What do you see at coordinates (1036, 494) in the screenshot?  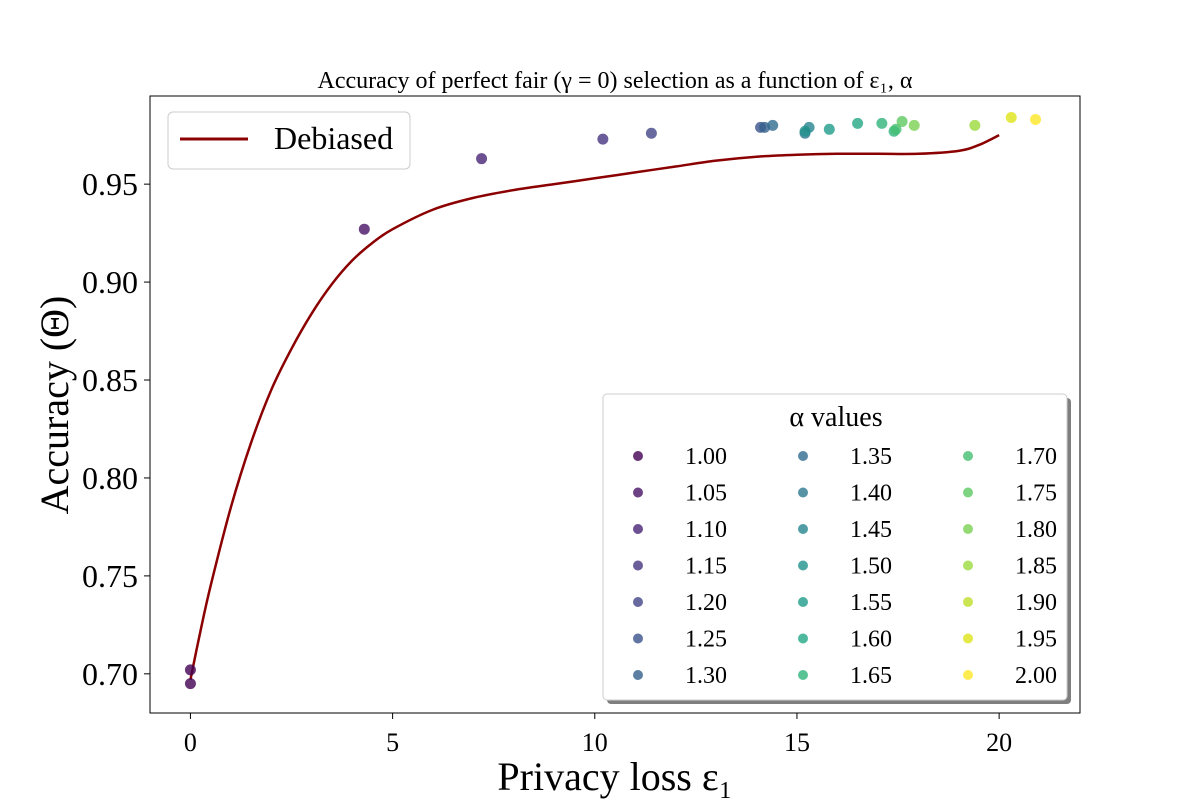 I see `alpha-legend-label: 1.75` at bounding box center [1036, 494].